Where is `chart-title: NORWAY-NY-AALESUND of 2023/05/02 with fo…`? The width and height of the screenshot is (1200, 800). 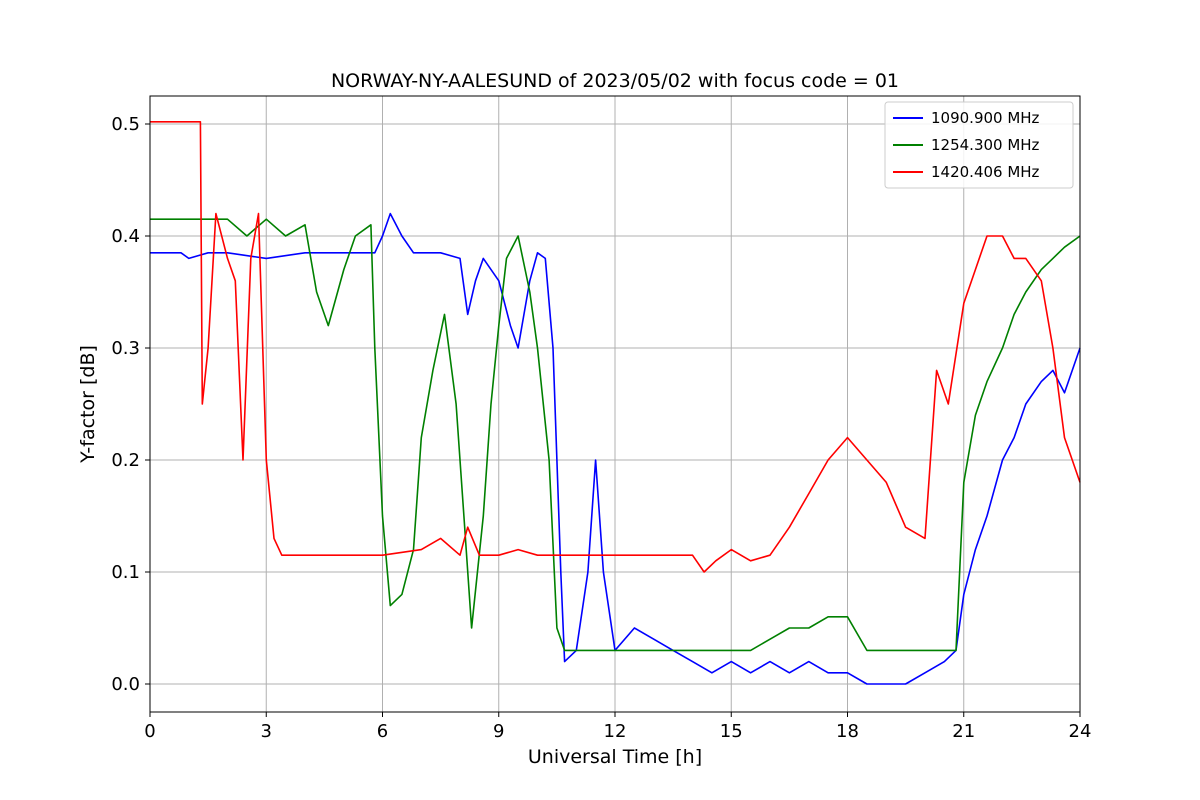
chart-title: NORWAY-NY-AALESUND of 2023/05/02 with fo… is located at coordinates (615, 81).